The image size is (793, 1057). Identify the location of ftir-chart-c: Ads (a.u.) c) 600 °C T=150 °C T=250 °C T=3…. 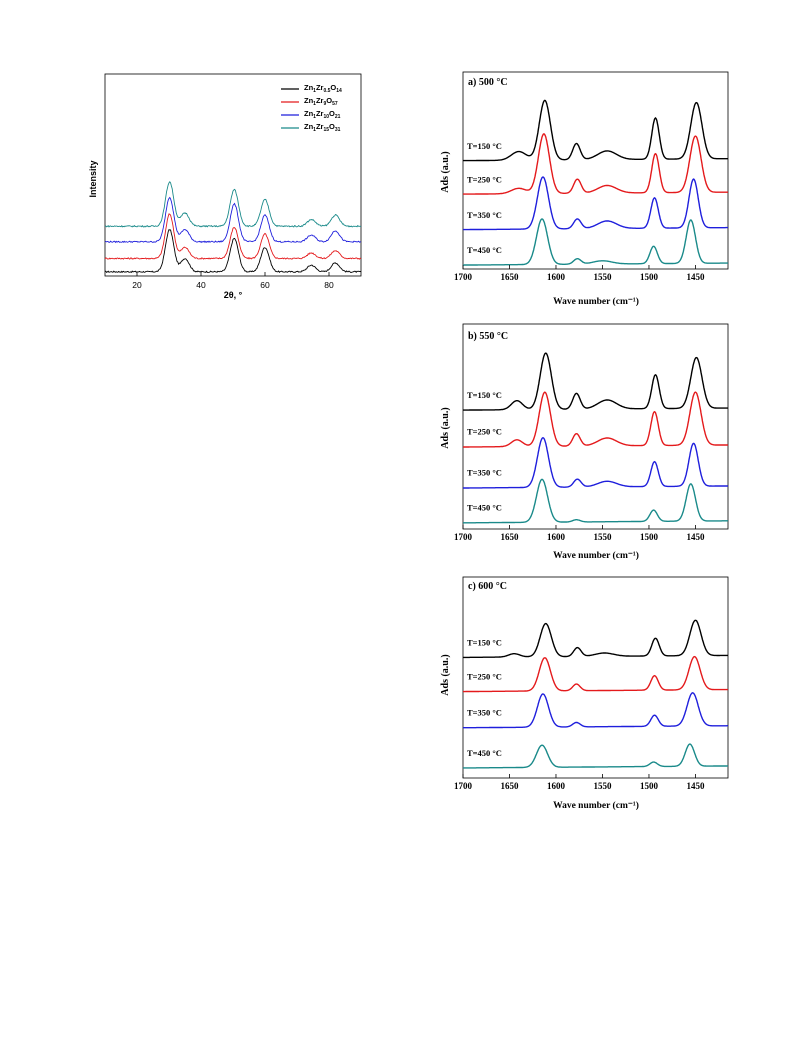
(584, 693).